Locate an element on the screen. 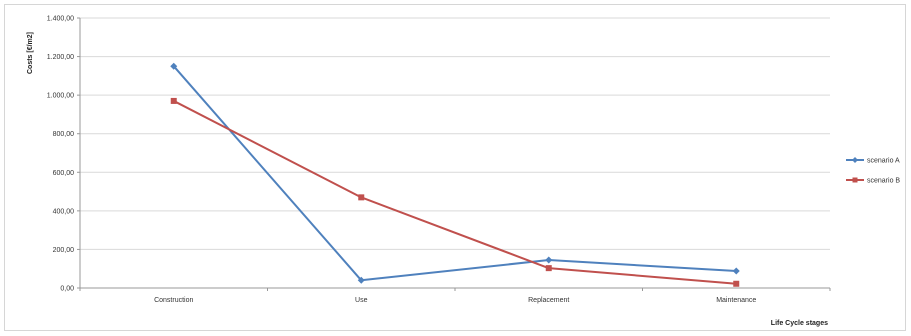 The height and width of the screenshot is (336, 911). y-tick-label: 400,00 is located at coordinates (64, 211).